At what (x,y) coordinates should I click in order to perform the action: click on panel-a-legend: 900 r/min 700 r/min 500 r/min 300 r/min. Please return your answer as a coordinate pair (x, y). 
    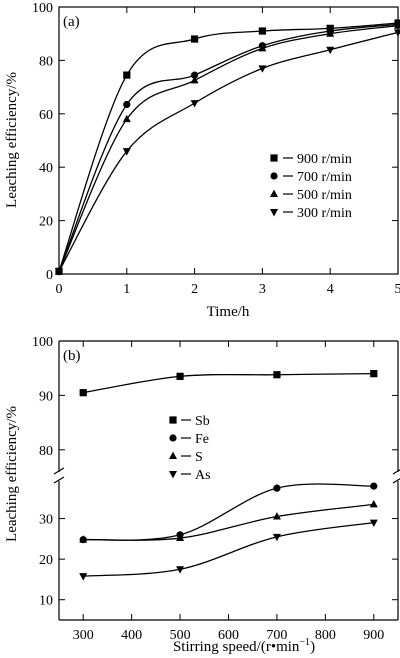
    Looking at the image, I should click on (311, 186).